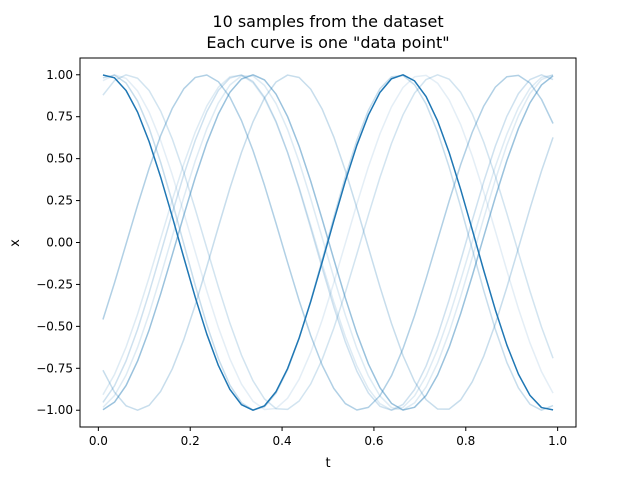 This screenshot has height=480, width=640. What do you see at coordinates (327, 42) in the screenshot?
I see `chart-subtitle: Each curve is one "data point"` at bounding box center [327, 42].